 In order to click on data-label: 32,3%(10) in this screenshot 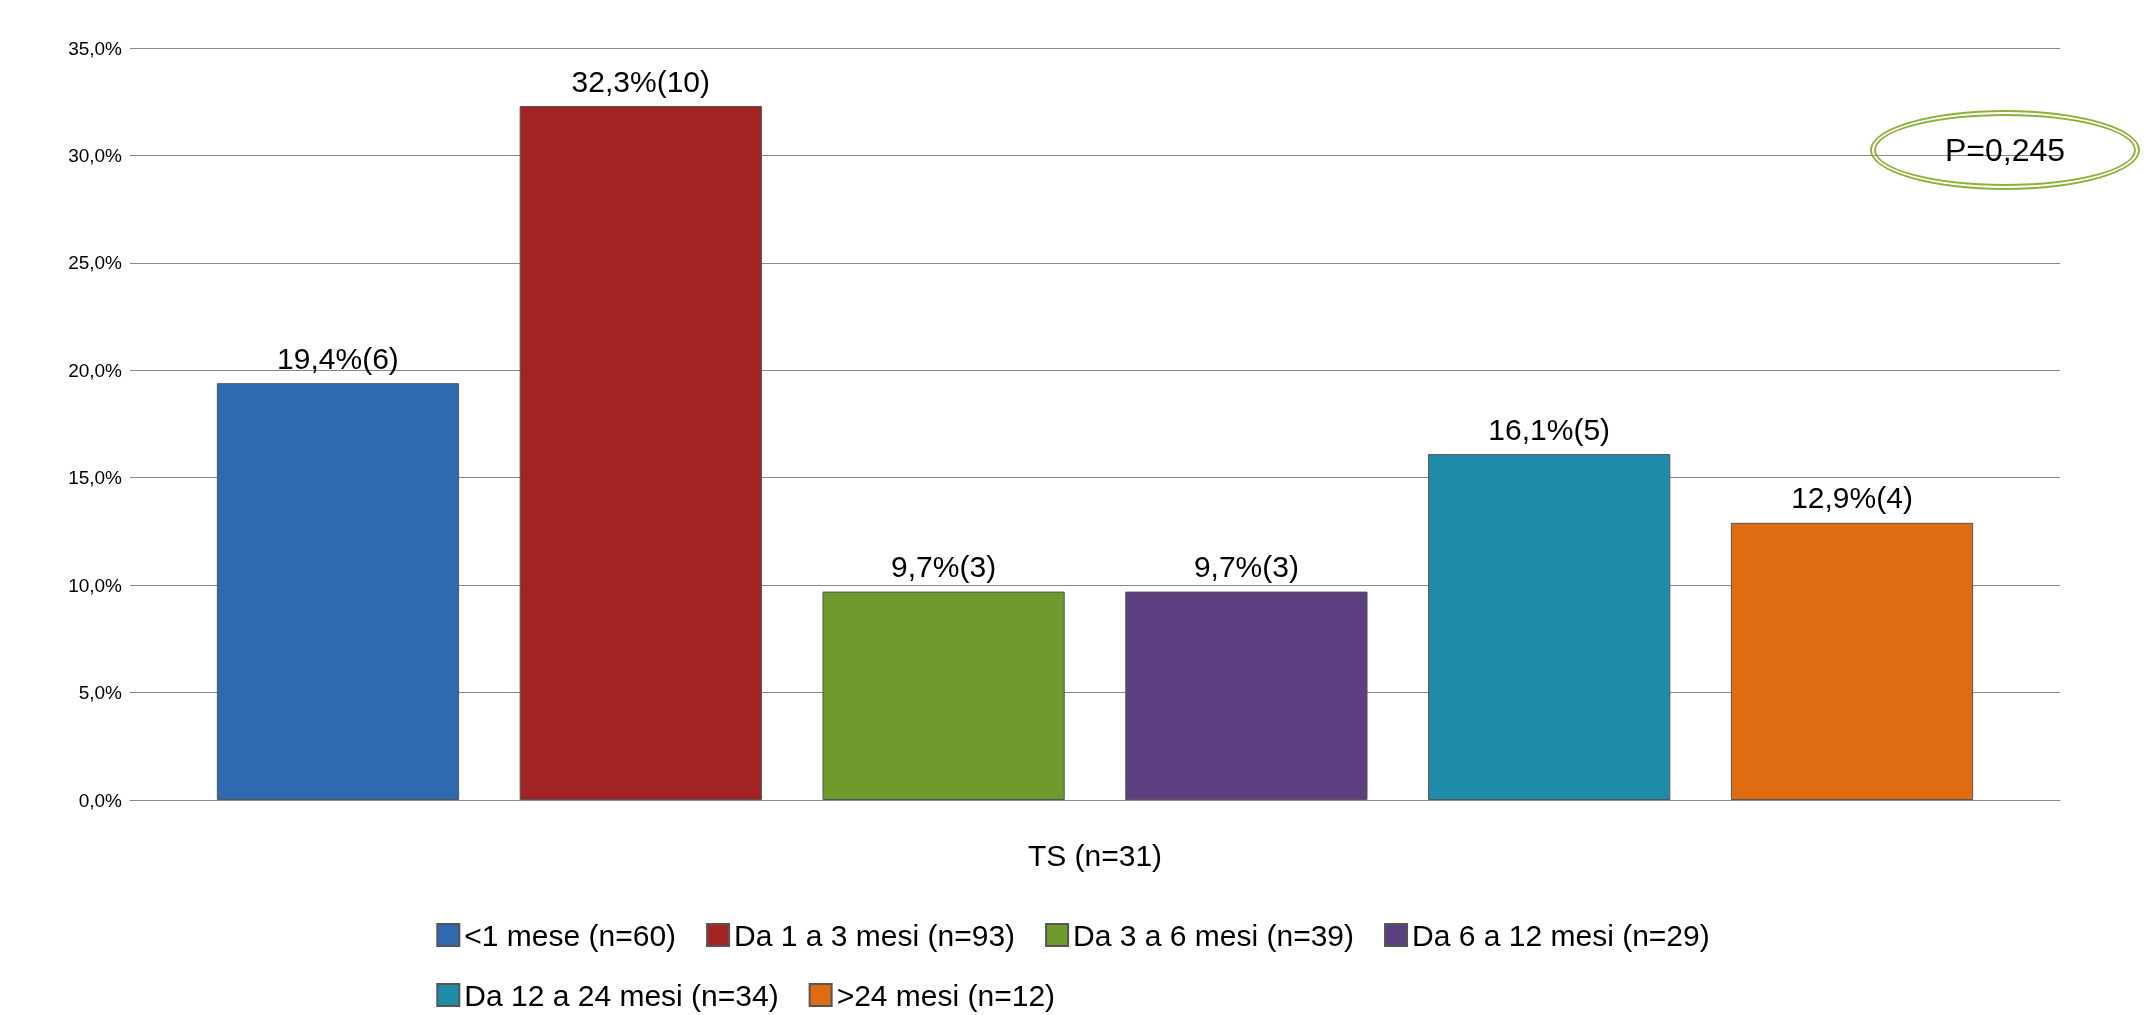, I will do `click(640, 81)`.